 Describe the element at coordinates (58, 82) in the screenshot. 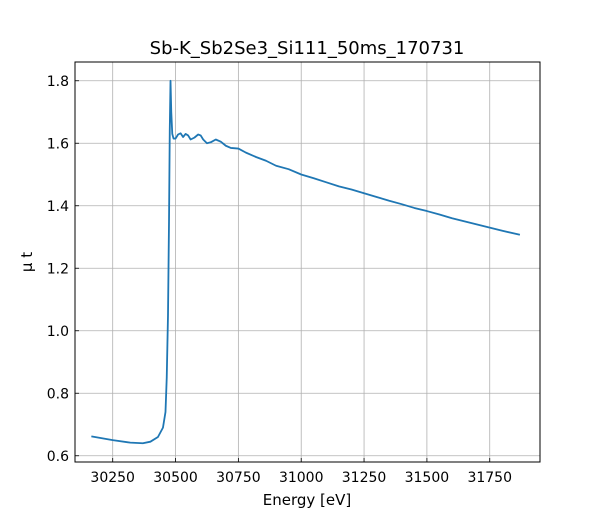

I see `y-tick-label: 1.8` at that location.